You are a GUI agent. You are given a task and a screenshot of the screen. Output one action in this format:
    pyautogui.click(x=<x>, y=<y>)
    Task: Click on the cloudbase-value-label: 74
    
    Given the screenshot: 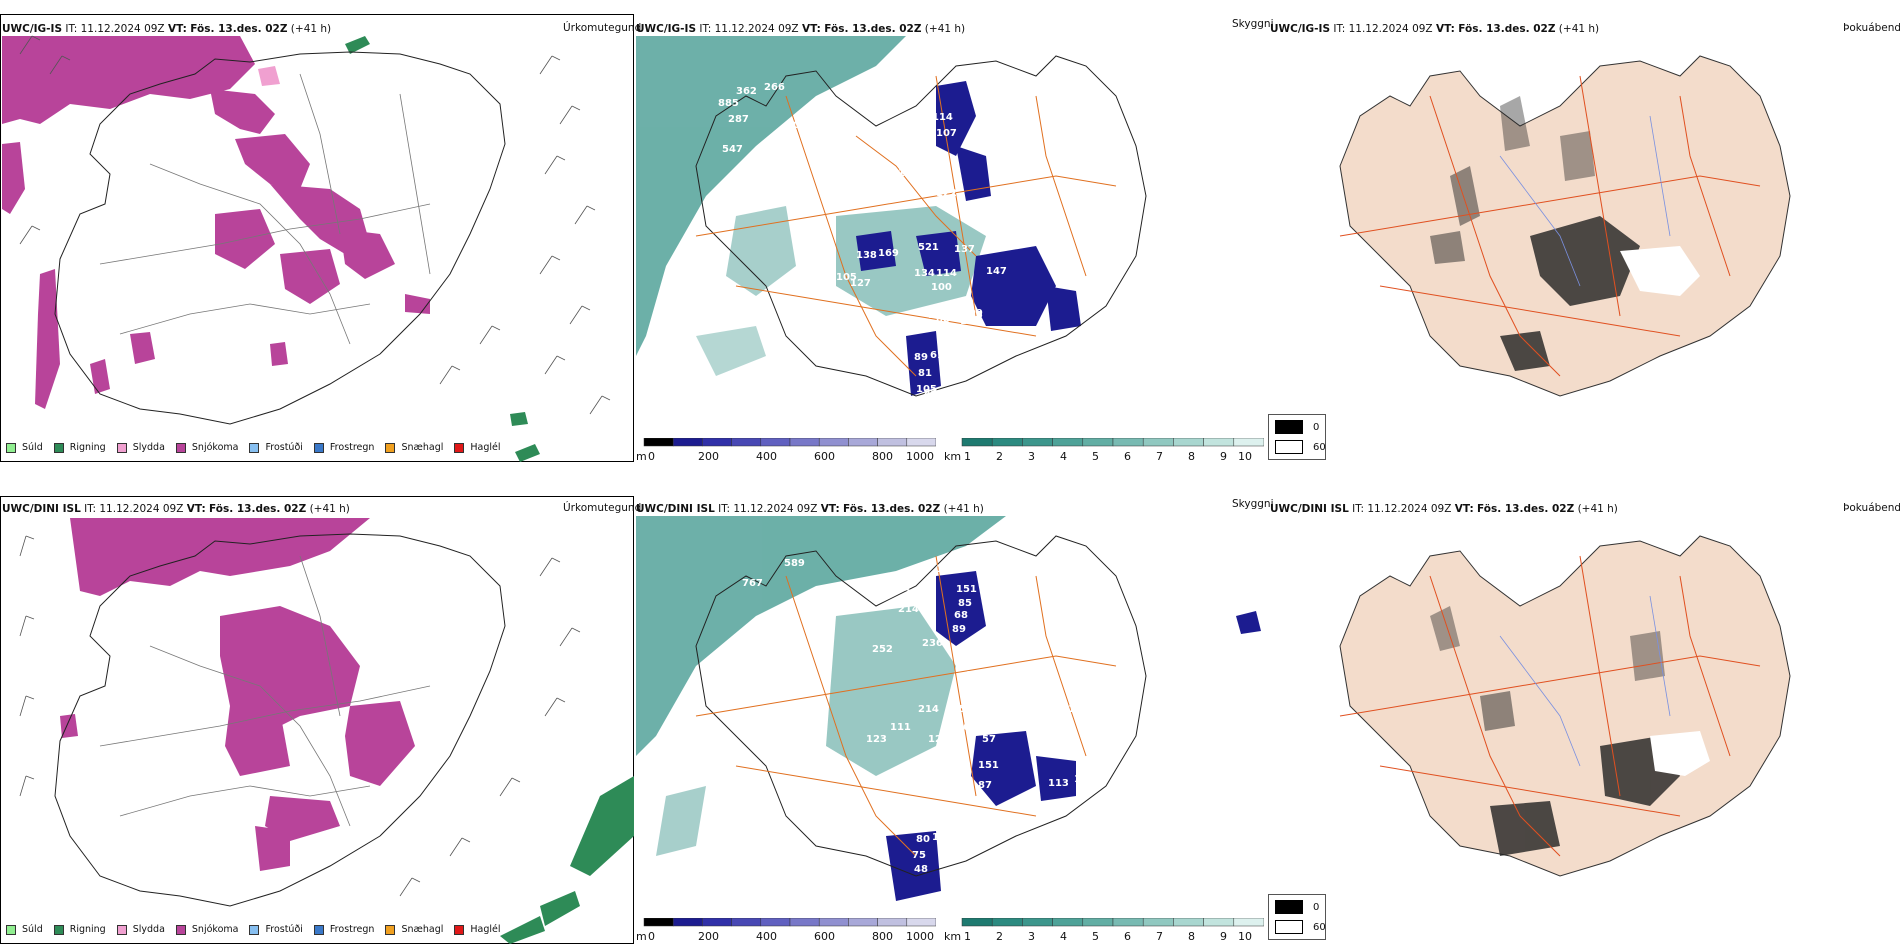 What is the action you would take?
    pyautogui.click(x=1091, y=117)
    